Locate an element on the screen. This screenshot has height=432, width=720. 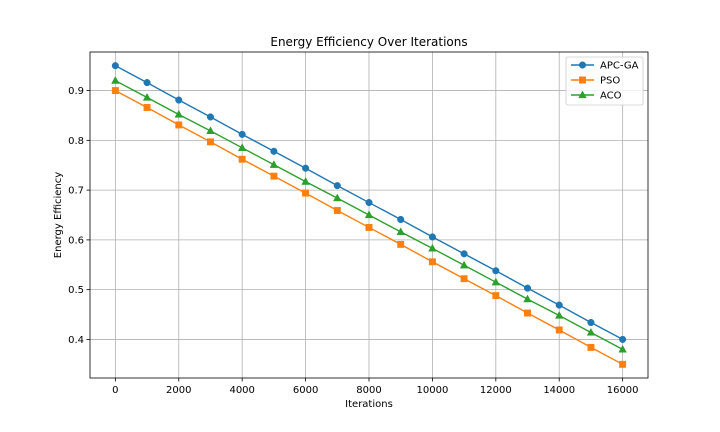
x-axis-label: Iterations is located at coordinates (369, 404).